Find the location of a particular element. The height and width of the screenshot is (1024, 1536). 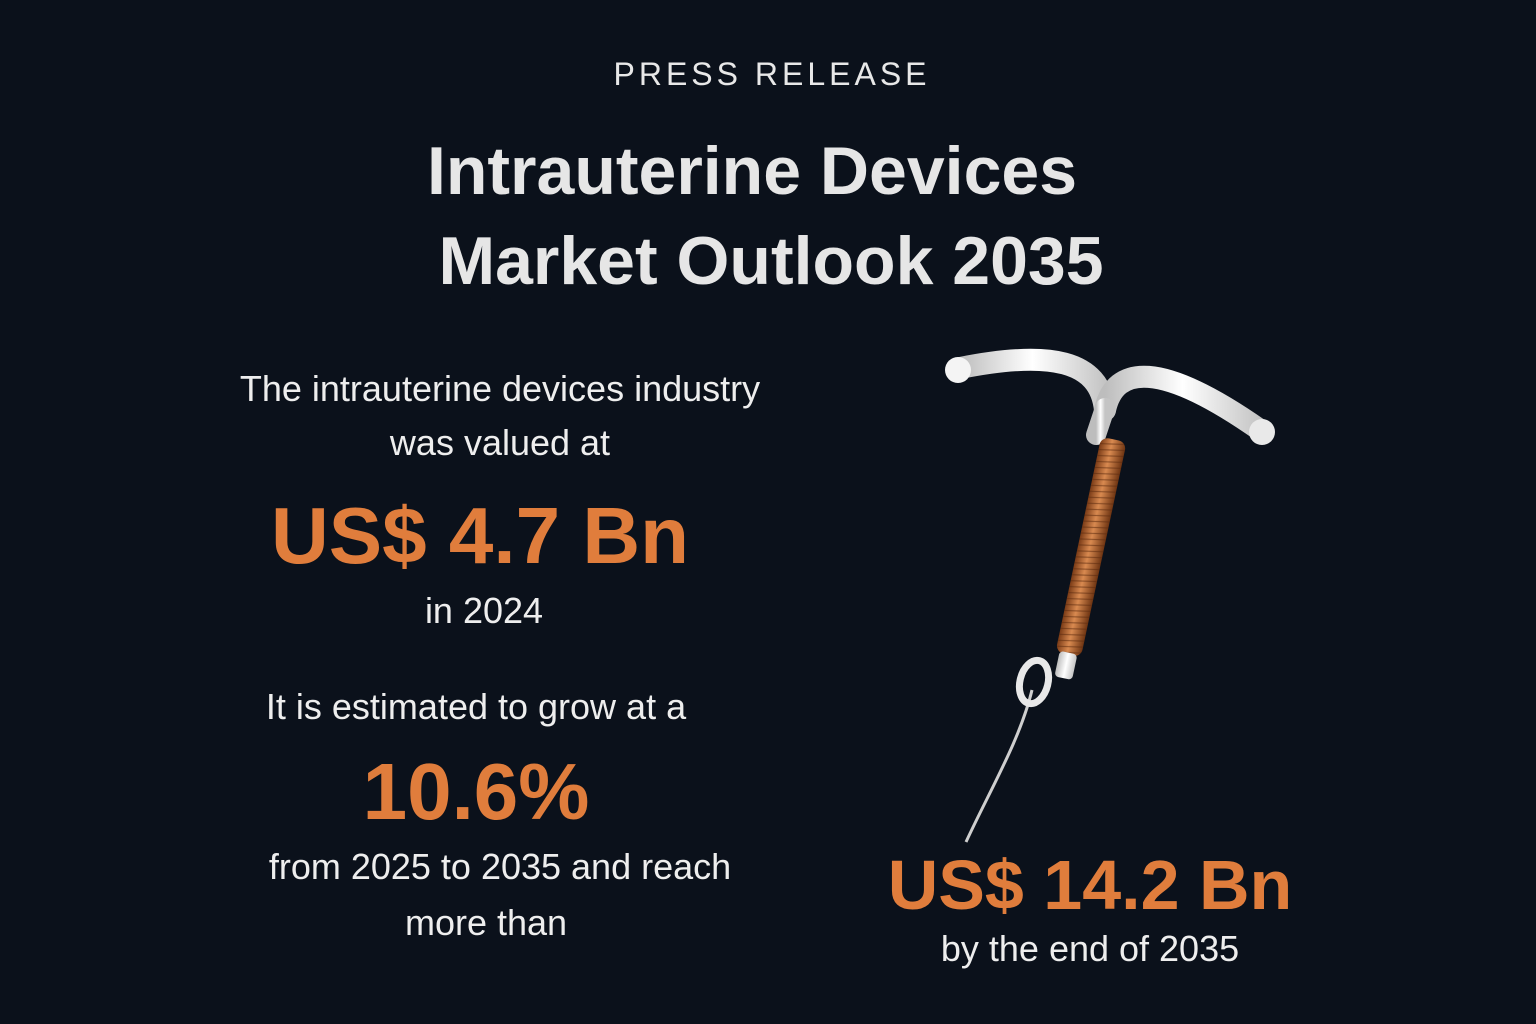

intro-line-1: The intrauterine devices industry is located at coordinates (500, 388).